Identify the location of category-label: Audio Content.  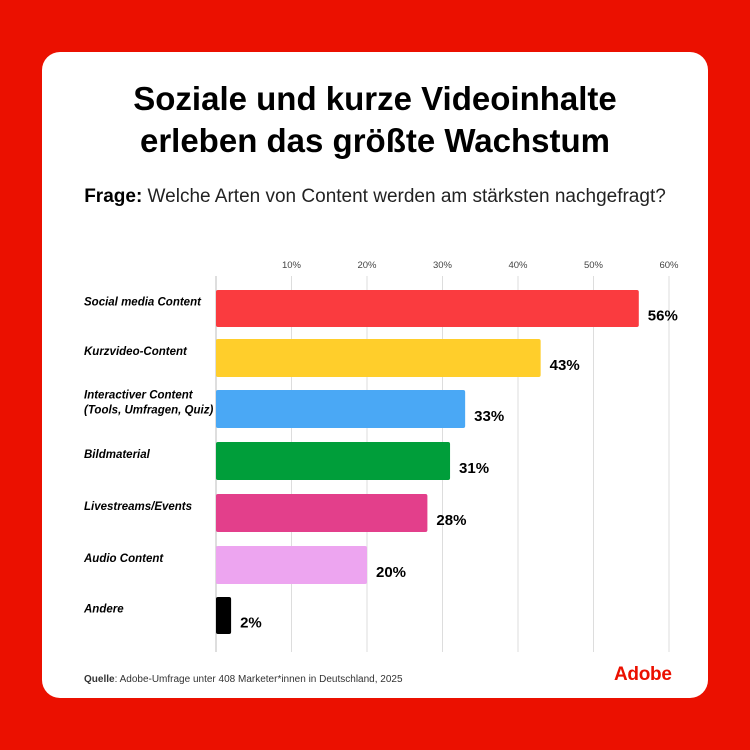
(123, 559).